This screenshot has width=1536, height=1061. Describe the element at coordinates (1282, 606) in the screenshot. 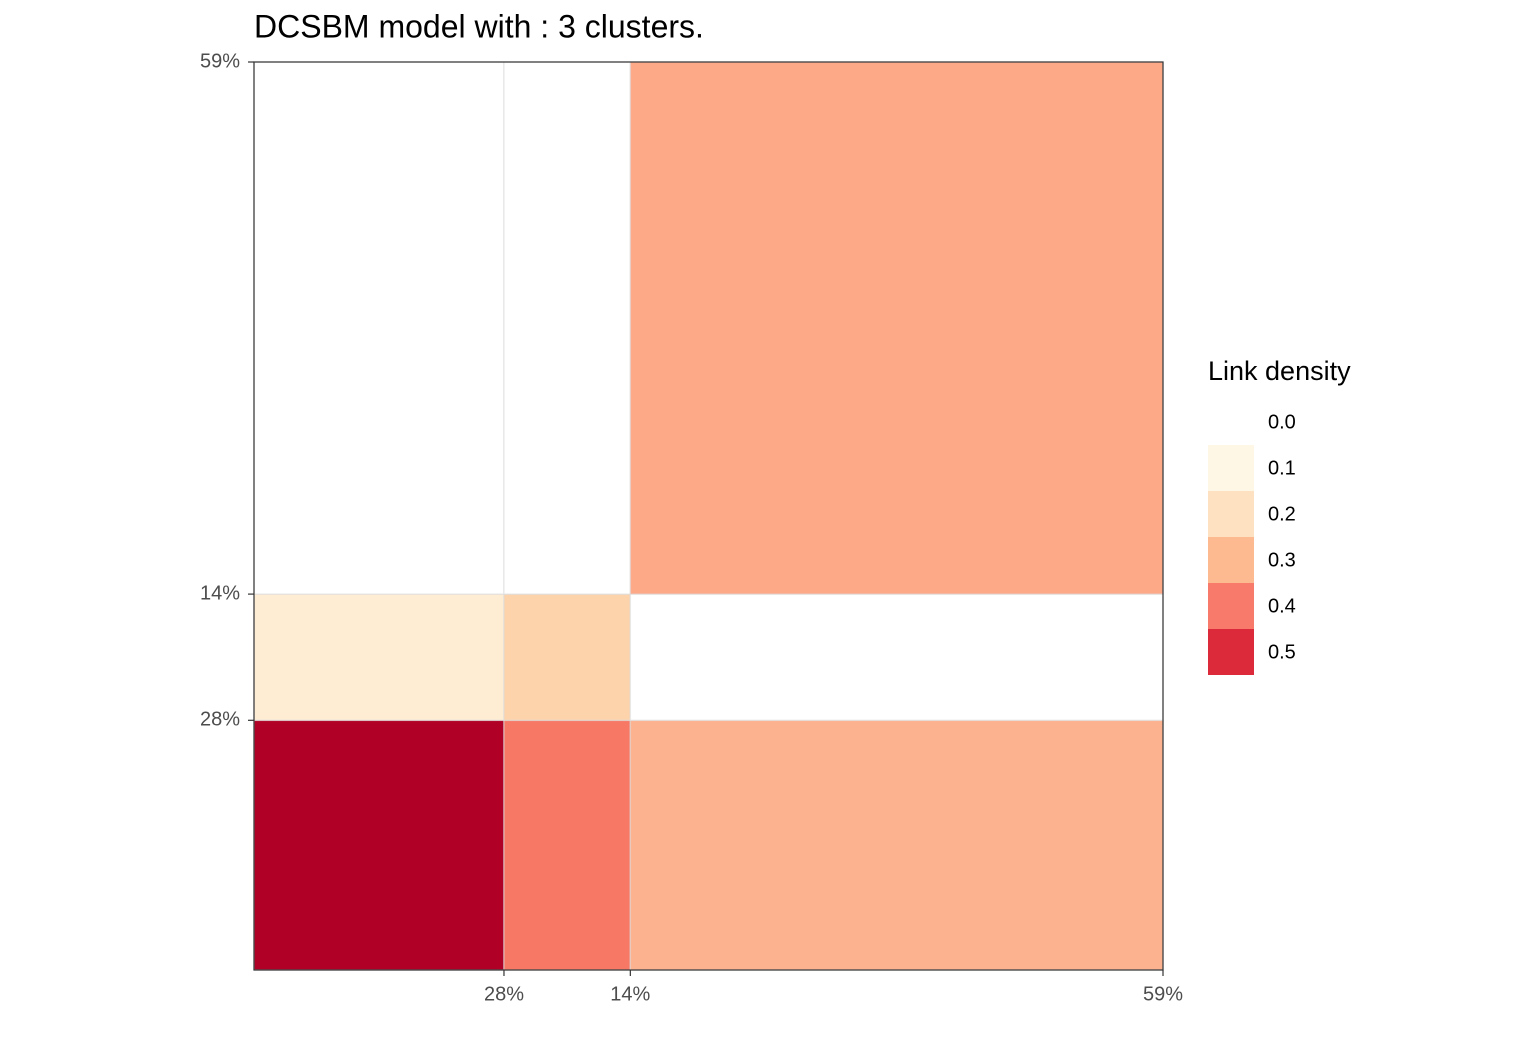

I see `legend-label: 0.4` at that location.